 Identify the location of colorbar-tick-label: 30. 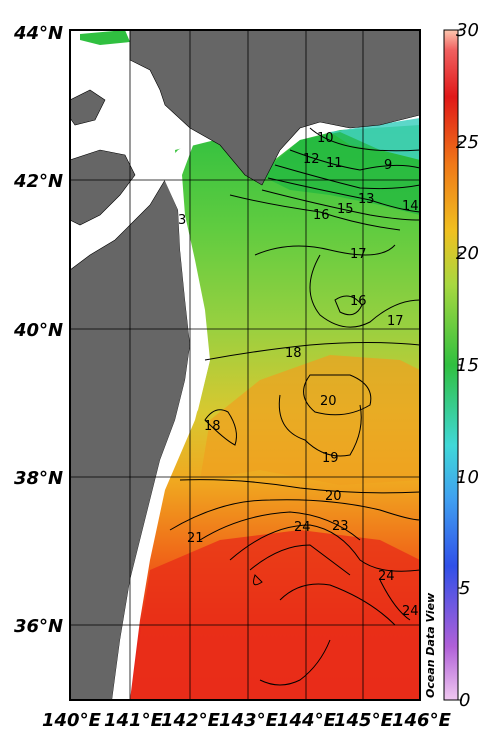
(467, 30).